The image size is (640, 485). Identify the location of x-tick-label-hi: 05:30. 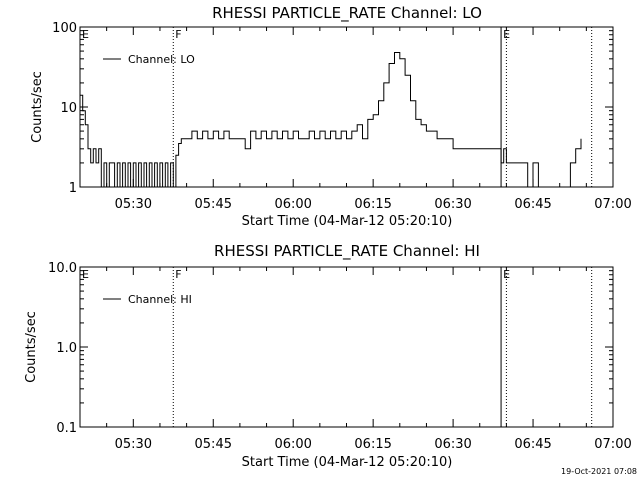
(133, 444).